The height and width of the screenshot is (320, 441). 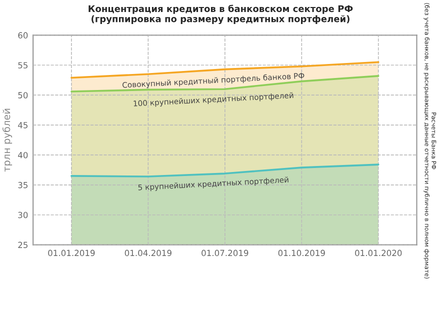 What do you see at coordinates (23, 95) in the screenshot?
I see `y-tick-label: 50` at bounding box center [23, 95].